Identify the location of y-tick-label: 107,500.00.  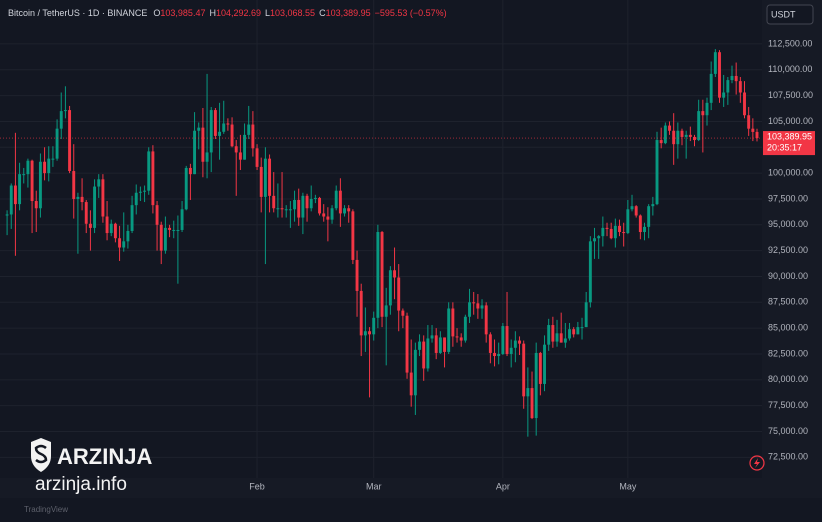
(790, 95).